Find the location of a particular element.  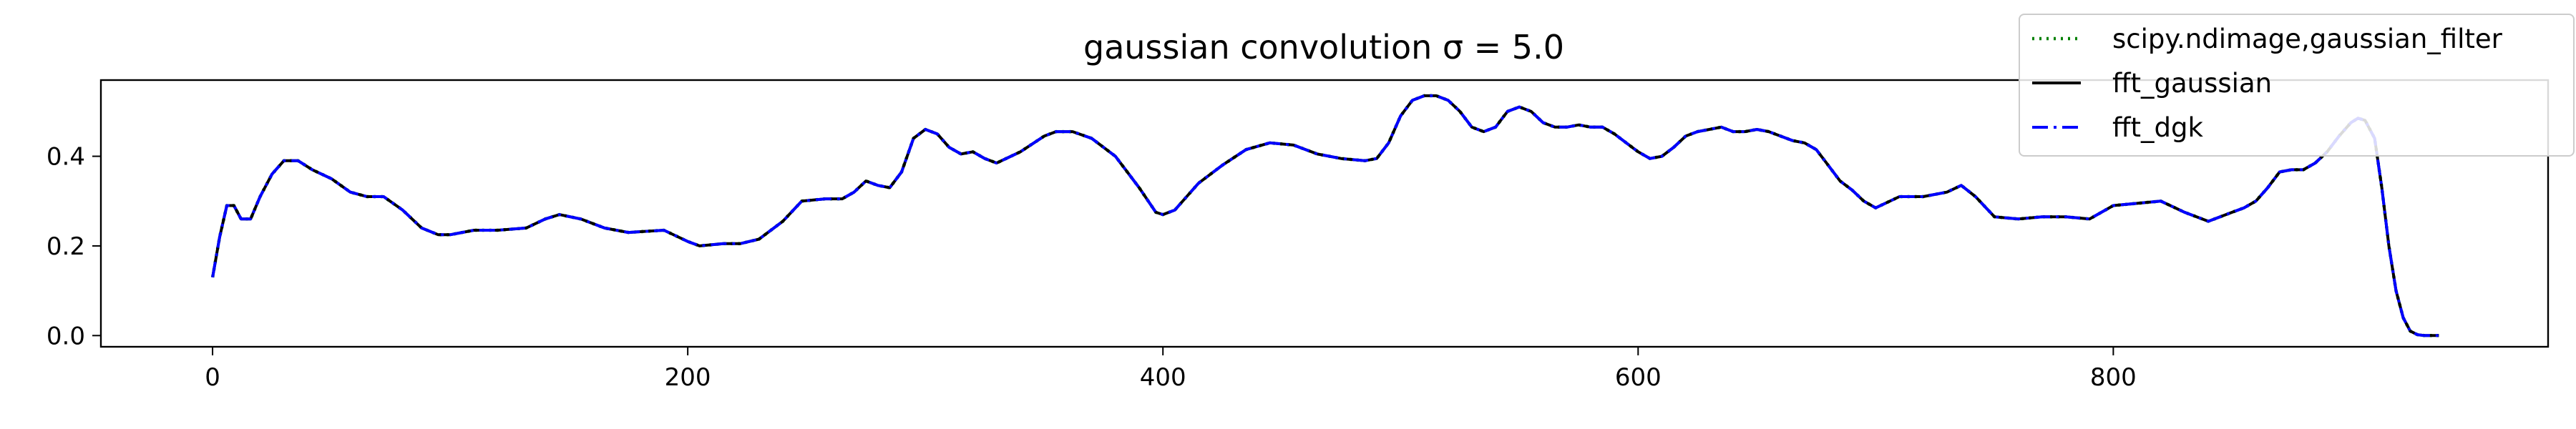

x-tick-label: 0 is located at coordinates (212, 377).